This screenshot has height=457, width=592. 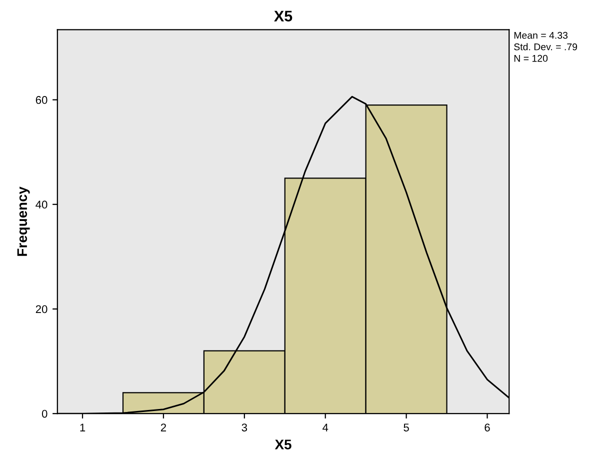 What do you see at coordinates (23, 221) in the screenshot?
I see `y-axis-title: Frequency` at bounding box center [23, 221].